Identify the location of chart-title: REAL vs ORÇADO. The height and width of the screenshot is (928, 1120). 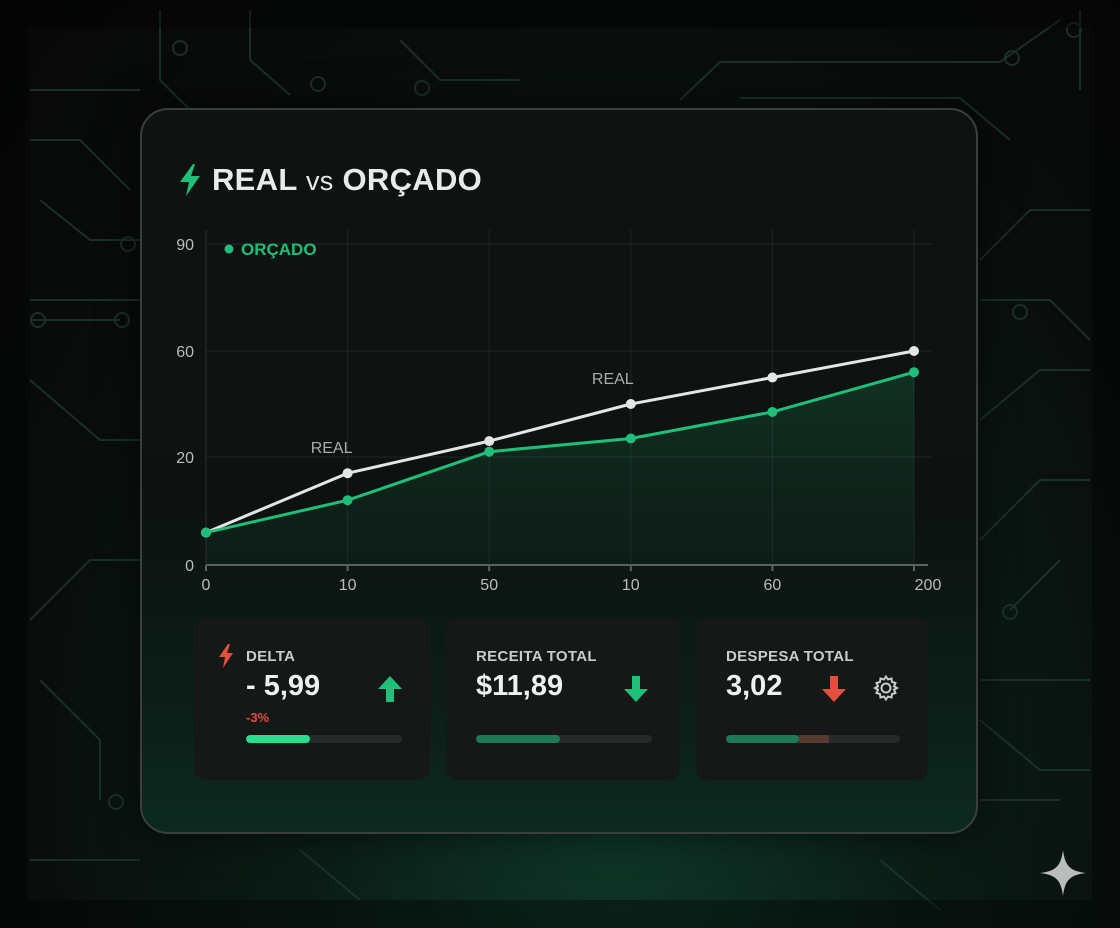
(347, 180).